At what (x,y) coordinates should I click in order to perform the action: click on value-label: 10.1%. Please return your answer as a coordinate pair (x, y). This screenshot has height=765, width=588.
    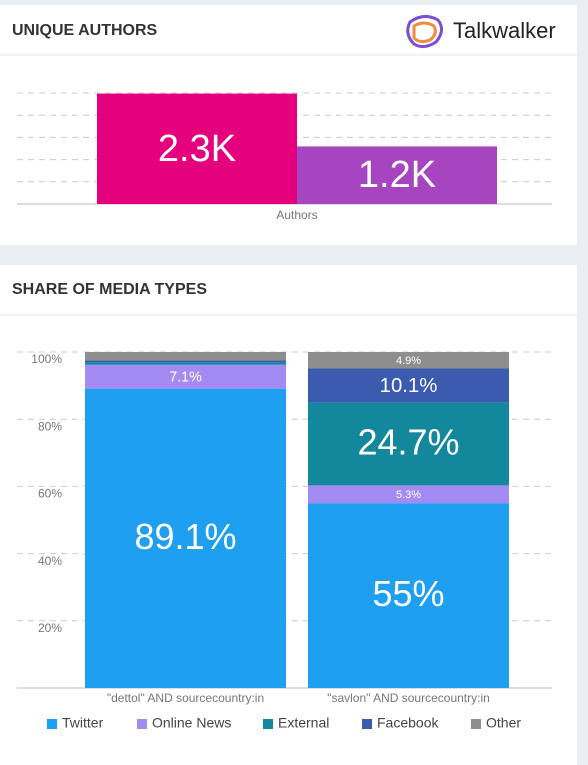
    Looking at the image, I should click on (409, 386).